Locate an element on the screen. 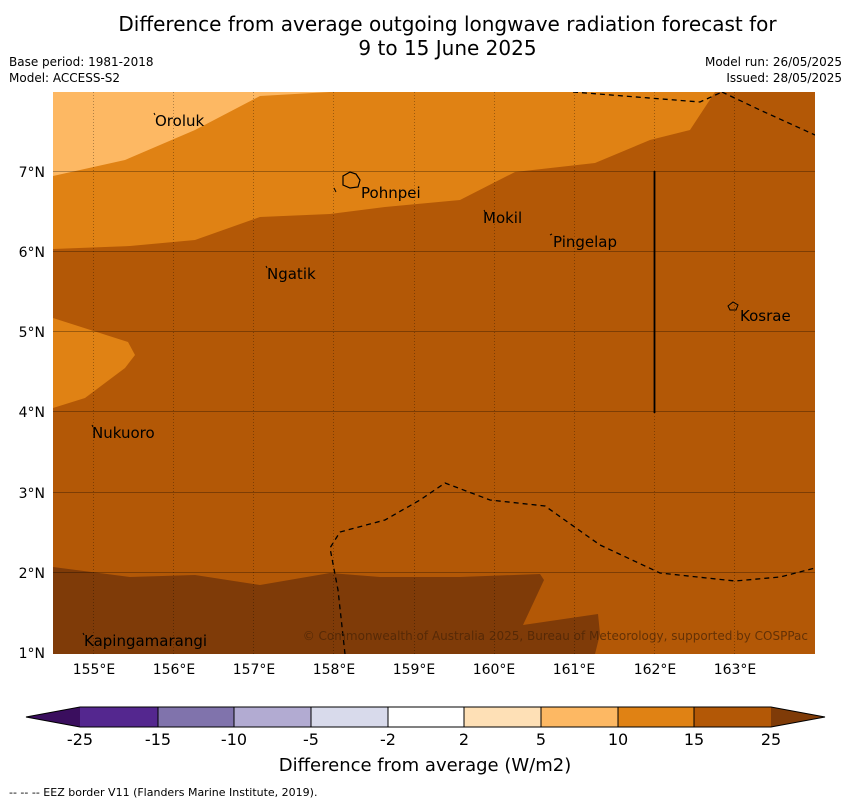 The image size is (850, 804). lon-tick-156e: 156°E is located at coordinates (174, 670).